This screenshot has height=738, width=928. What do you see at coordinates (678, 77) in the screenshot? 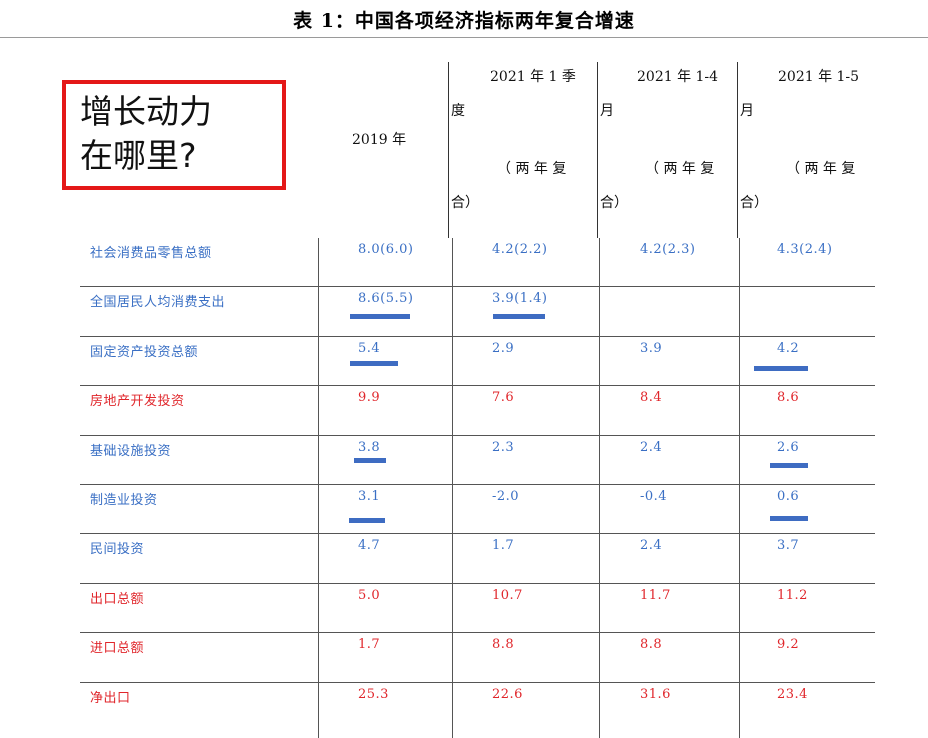
I see `col-header-m14-line1: 2021 年 1-4` at bounding box center [678, 77].